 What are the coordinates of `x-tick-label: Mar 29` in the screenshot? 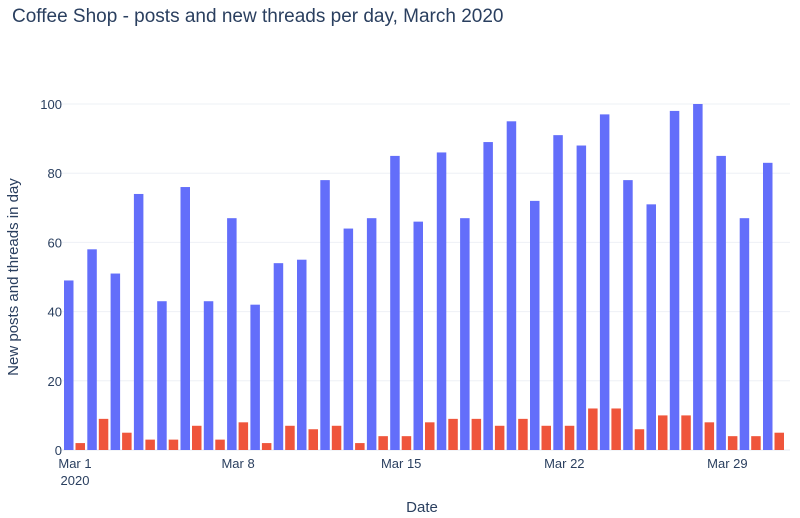 It's located at (727, 463).